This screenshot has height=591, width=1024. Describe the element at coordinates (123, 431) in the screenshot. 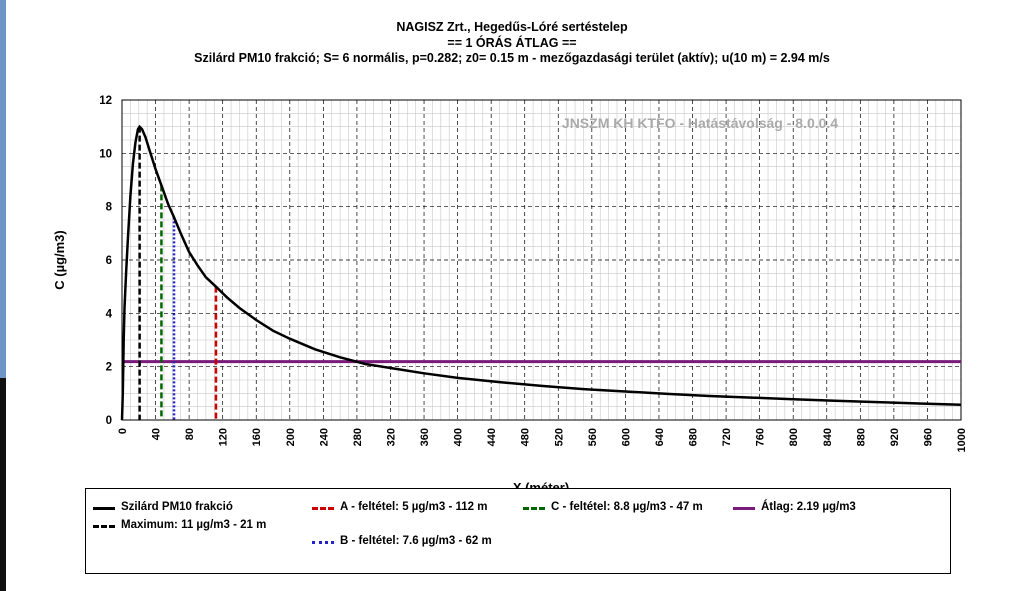

I see `x-tick-label: 0` at that location.